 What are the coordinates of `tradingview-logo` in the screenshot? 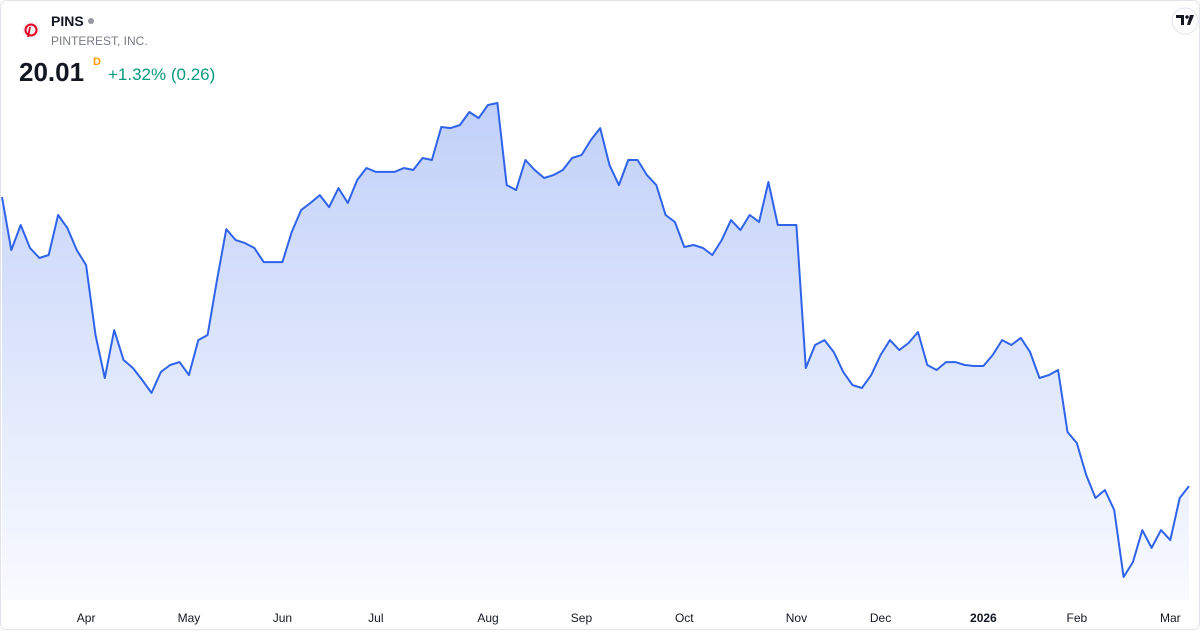 It's located at (1185, 21).